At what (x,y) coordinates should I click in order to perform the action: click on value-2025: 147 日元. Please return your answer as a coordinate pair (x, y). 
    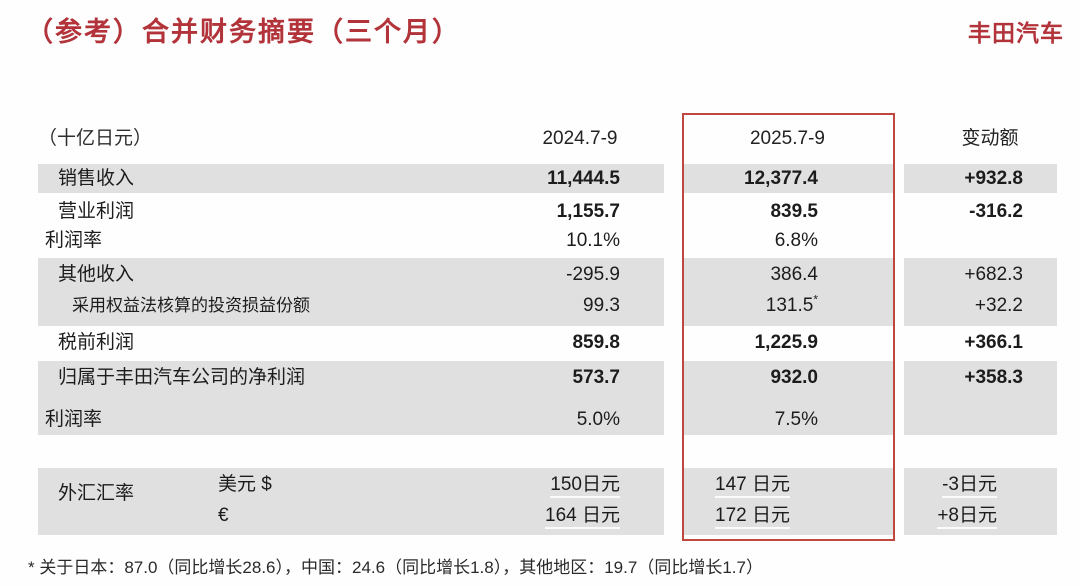
    Looking at the image, I should click on (715, 484).